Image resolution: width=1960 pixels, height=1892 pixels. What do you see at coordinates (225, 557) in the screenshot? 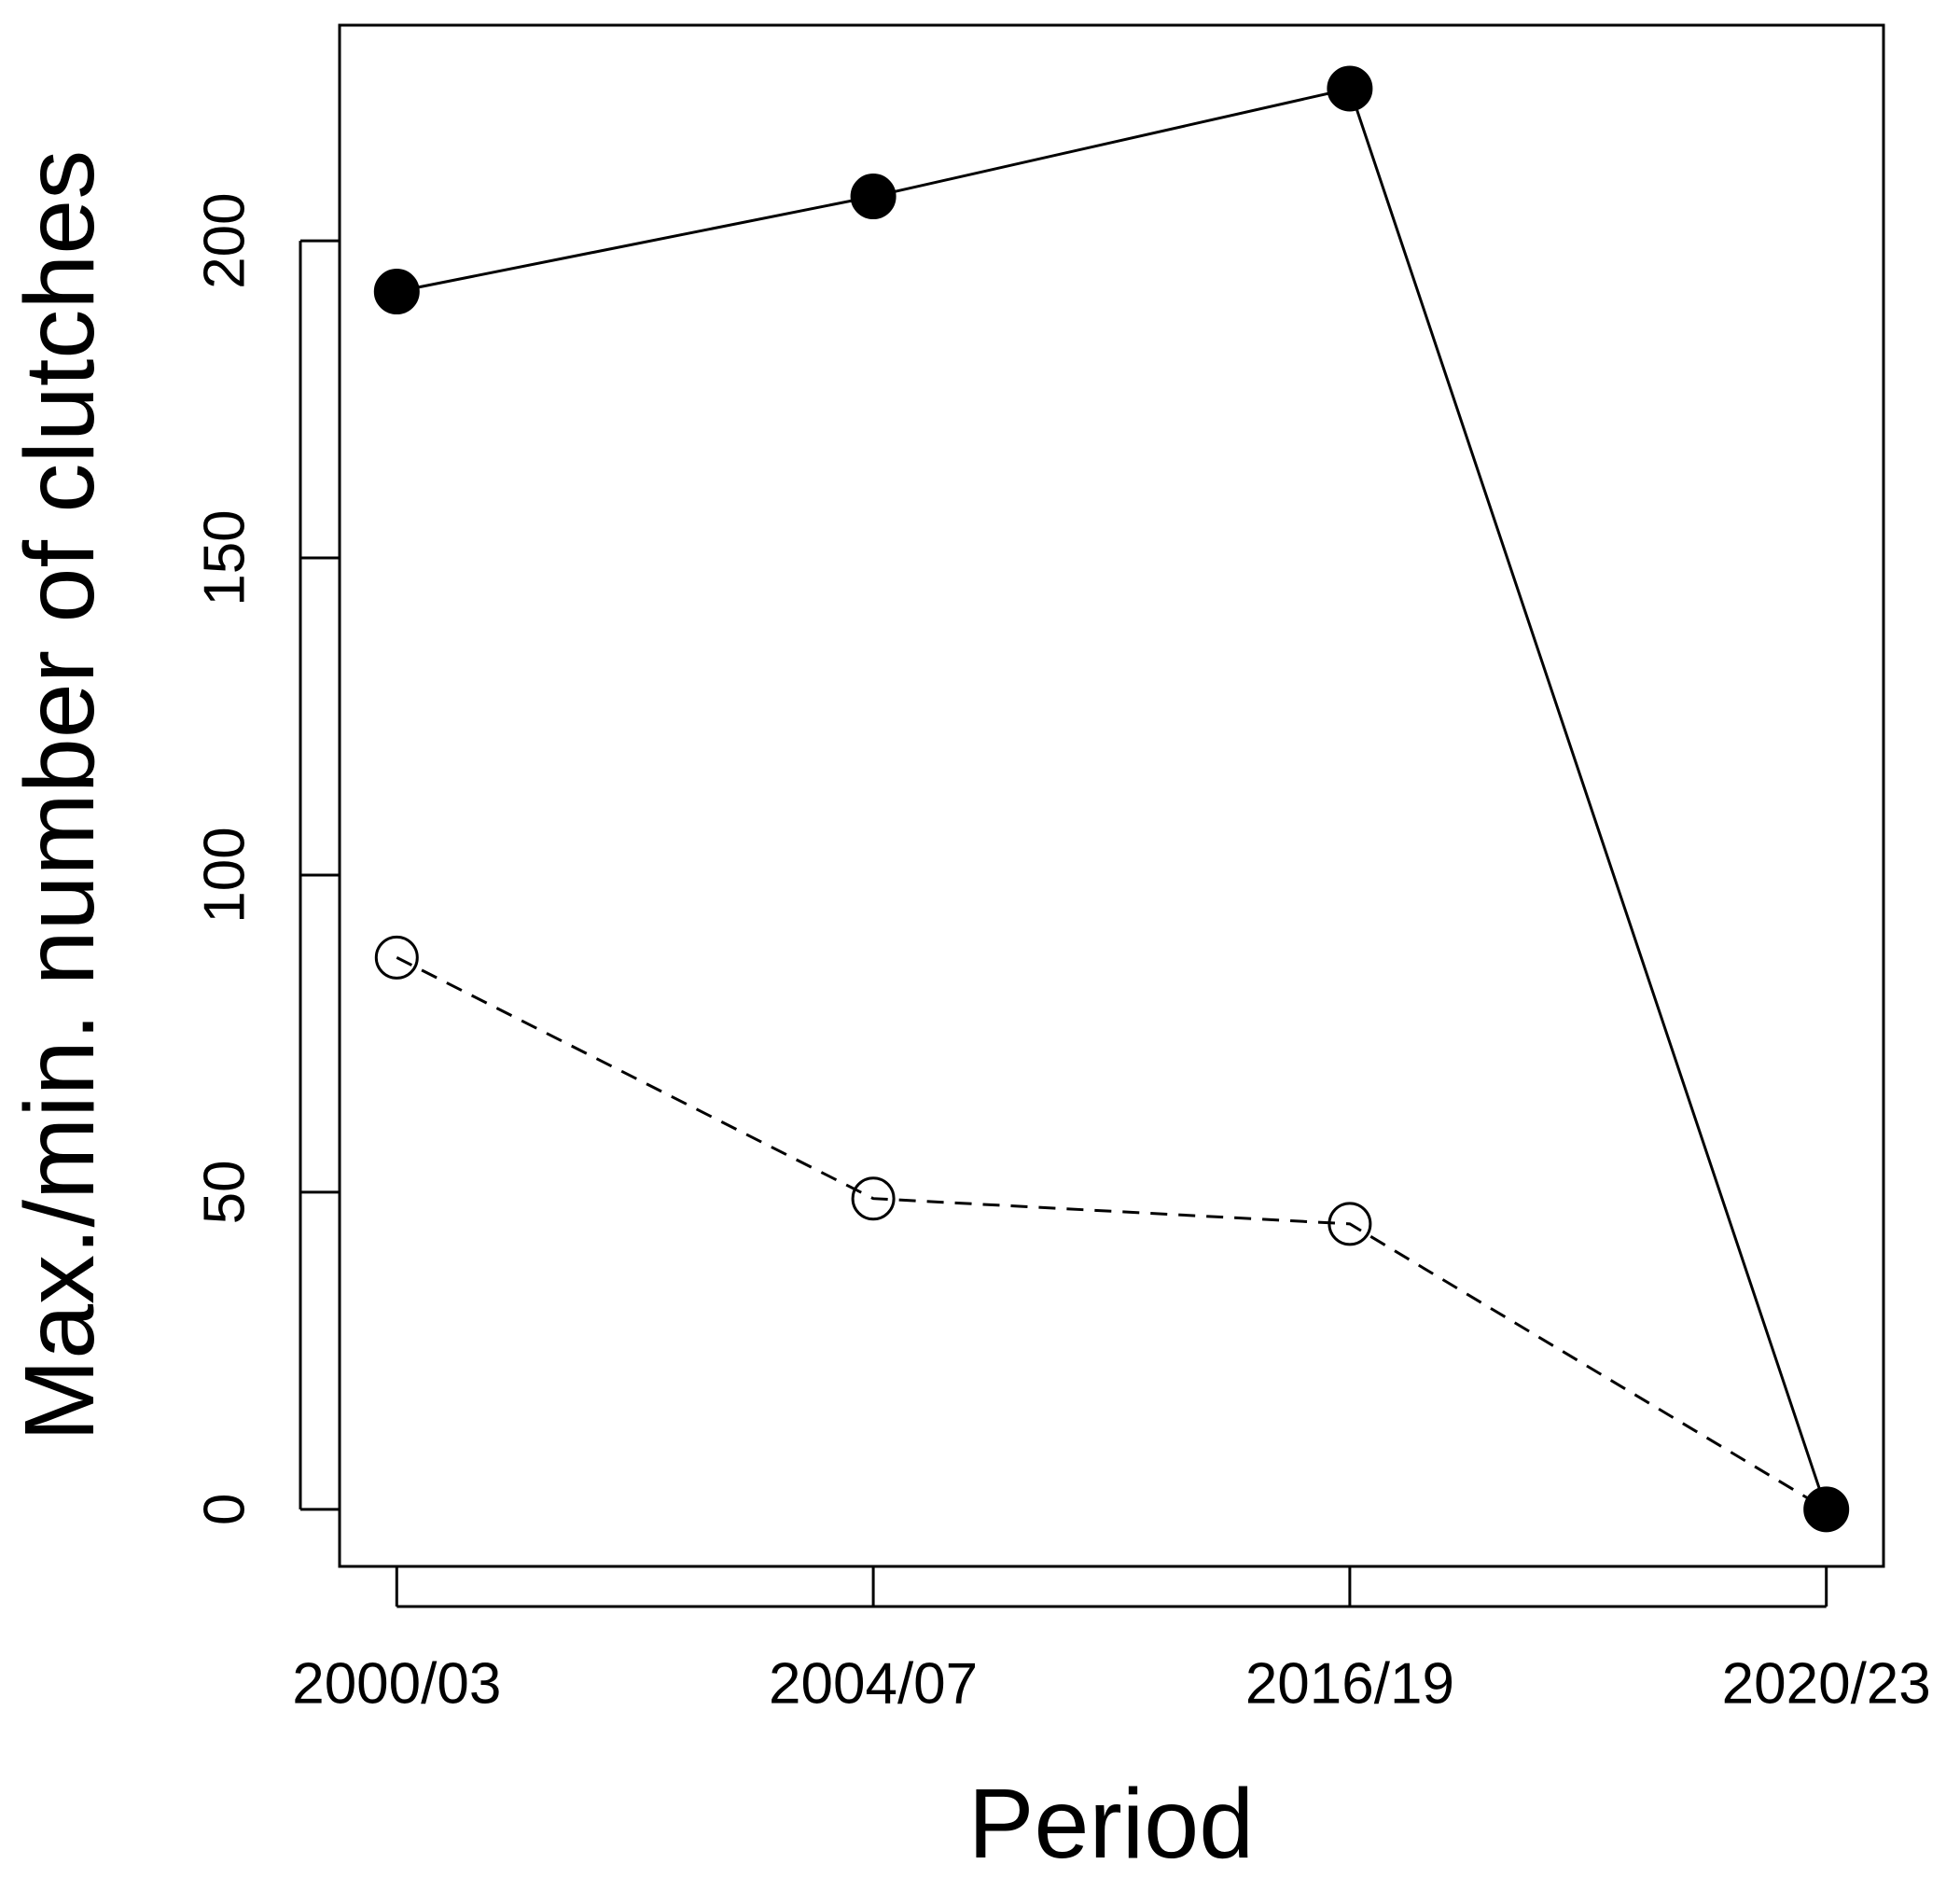
I see `y-tick-label: 150` at bounding box center [225, 557].